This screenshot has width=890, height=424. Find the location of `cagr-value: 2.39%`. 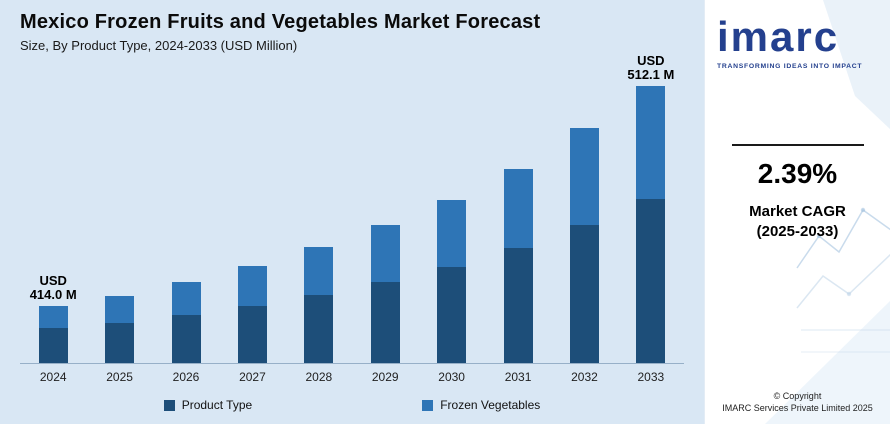

cagr-value: 2.39% is located at coordinates (797, 173).